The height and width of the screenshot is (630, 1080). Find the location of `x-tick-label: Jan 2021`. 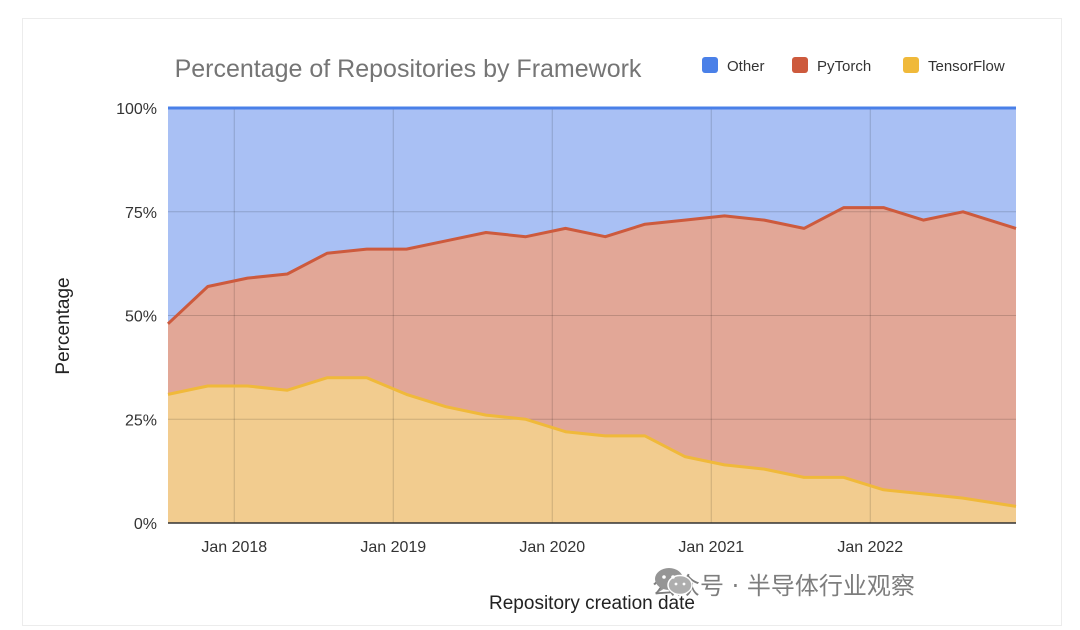

x-tick-label: Jan 2021 is located at coordinates (711, 547).